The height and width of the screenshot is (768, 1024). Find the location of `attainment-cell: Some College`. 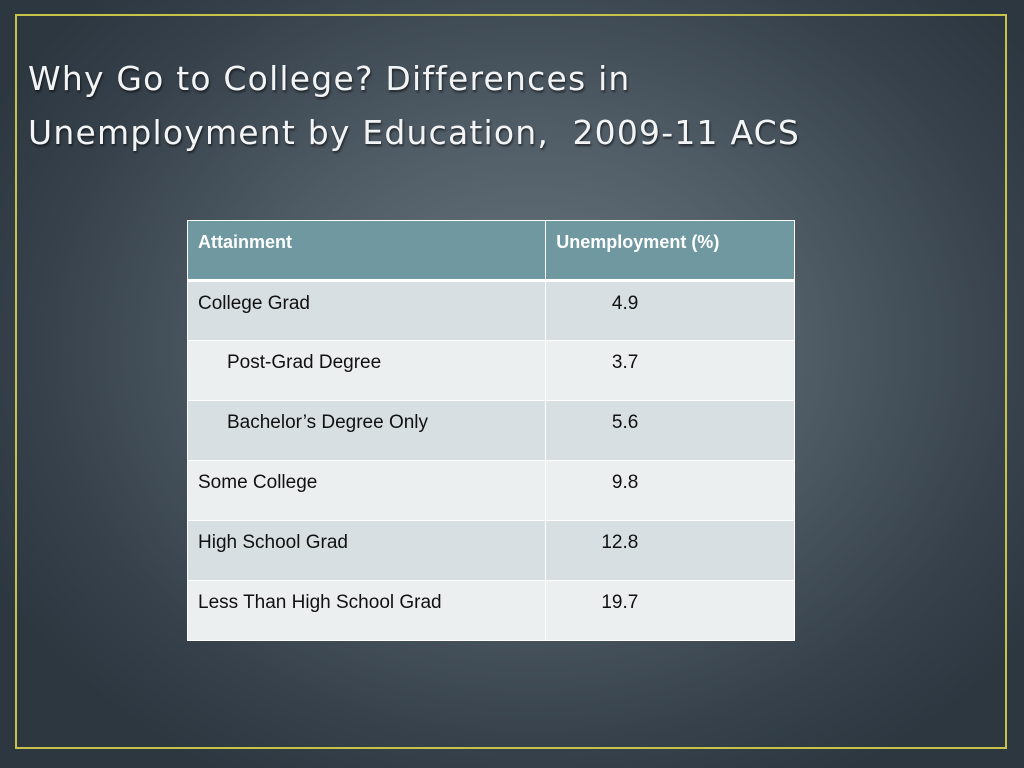

attainment-cell: Some College is located at coordinates (366, 490).